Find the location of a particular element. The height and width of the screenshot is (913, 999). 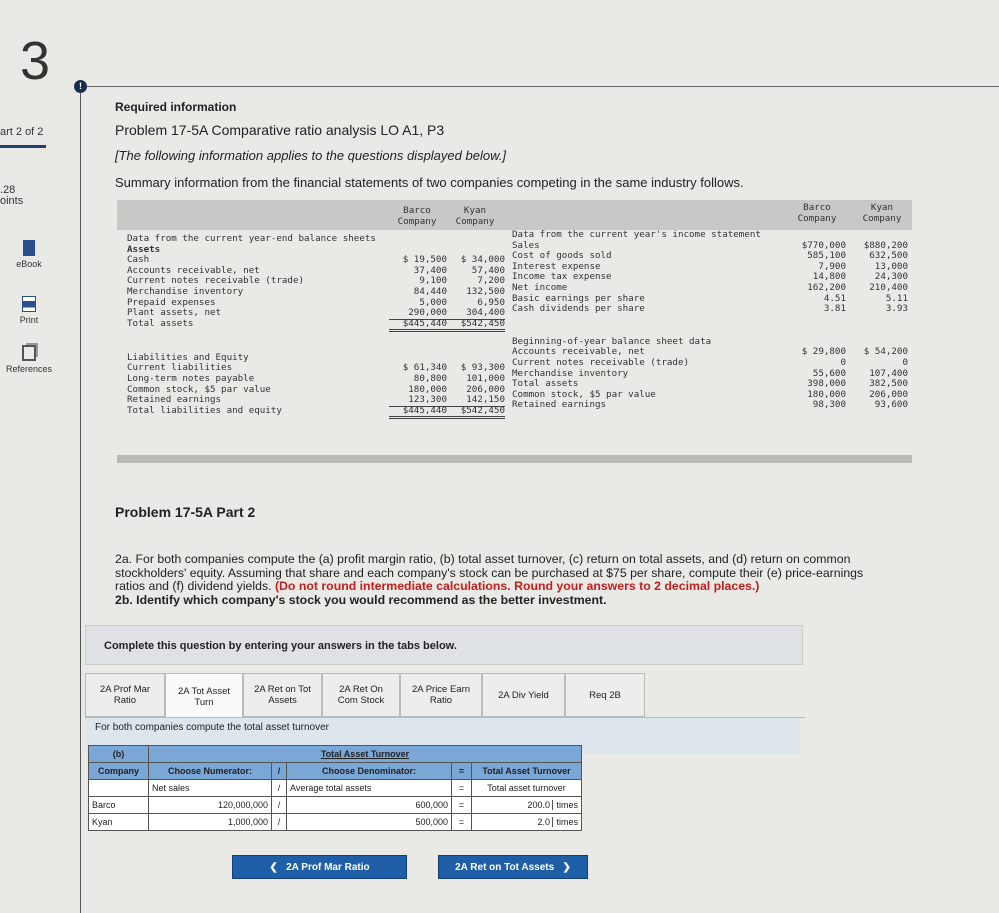

required-info-heading: Required information is located at coordinates (176, 107).